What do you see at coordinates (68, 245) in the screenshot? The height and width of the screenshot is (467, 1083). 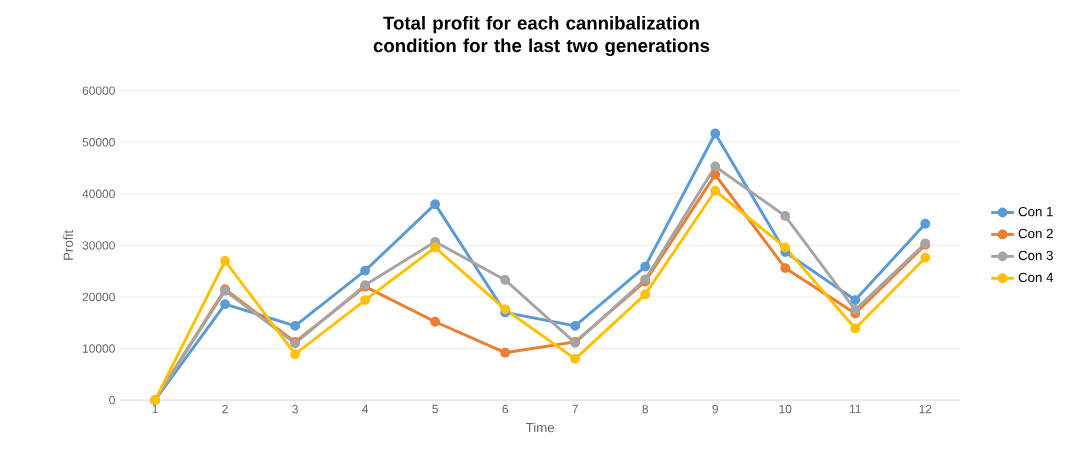 I see `y-axis-title: Profit` at bounding box center [68, 245].